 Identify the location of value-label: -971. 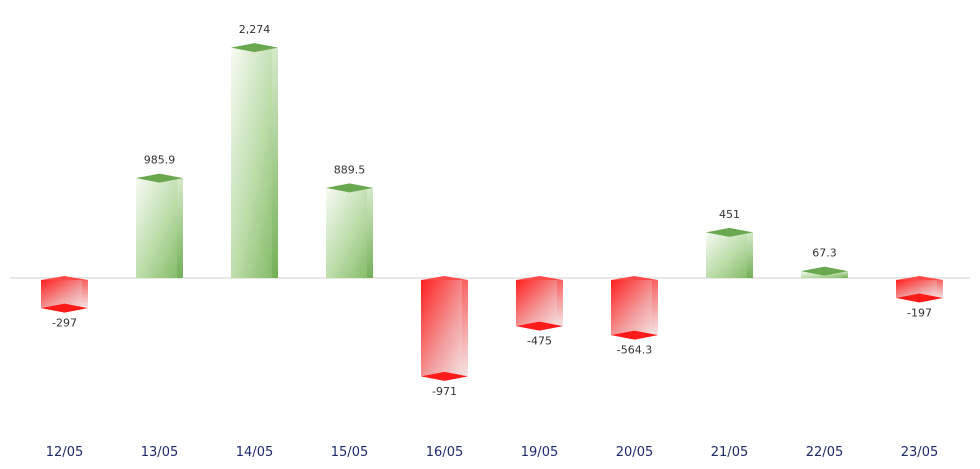
(444, 391).